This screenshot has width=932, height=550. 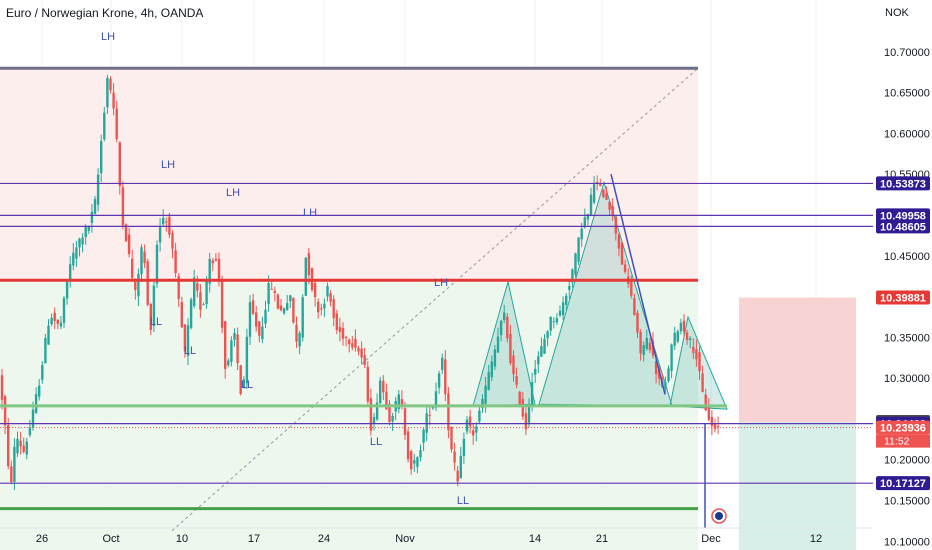 I want to click on price-tag-10.17127: 10.17127, so click(x=903, y=483).